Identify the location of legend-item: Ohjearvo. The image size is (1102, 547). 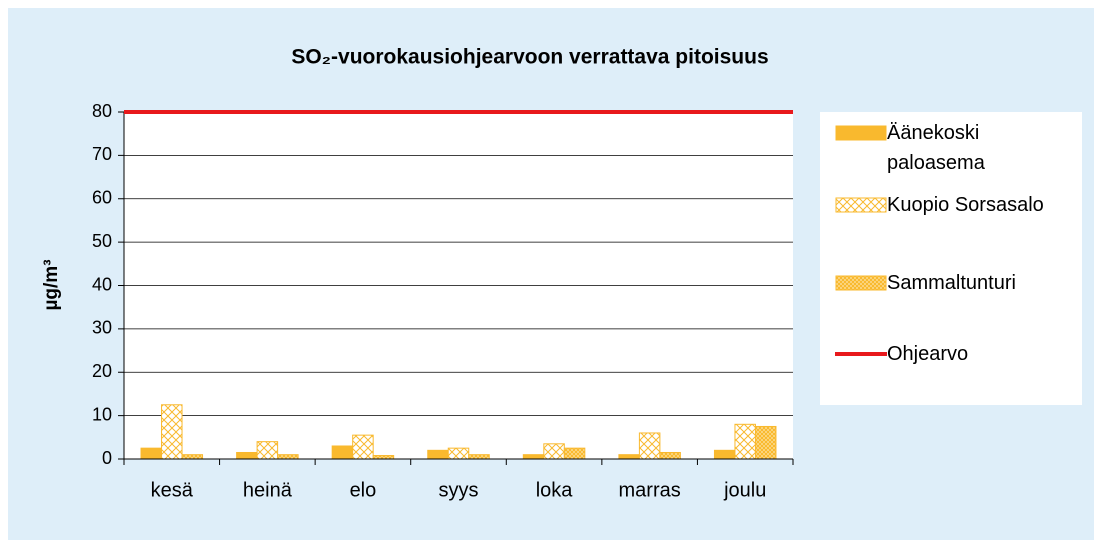
(943, 354).